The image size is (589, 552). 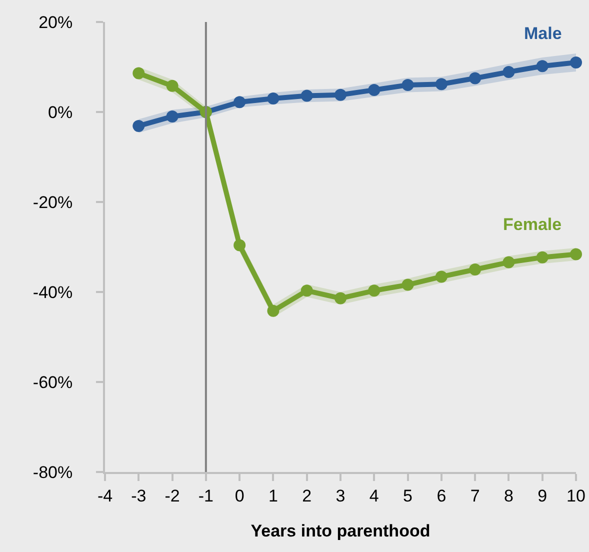 What do you see at coordinates (55, 22) in the screenshot?
I see `y-tick-label: 20%` at bounding box center [55, 22].